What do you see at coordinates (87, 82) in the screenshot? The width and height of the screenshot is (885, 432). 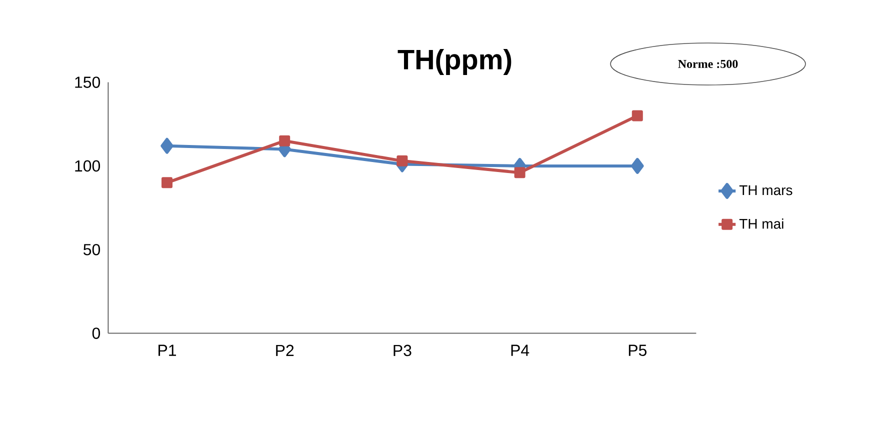 I see `y-tick-label: 150` at bounding box center [87, 82].